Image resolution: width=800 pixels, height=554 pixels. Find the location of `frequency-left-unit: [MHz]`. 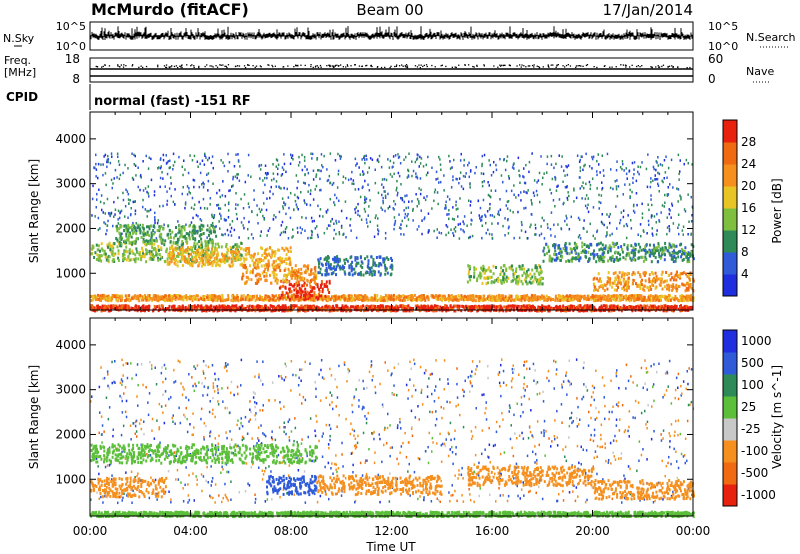

frequency-left-unit: [MHz] is located at coordinates (20, 72).